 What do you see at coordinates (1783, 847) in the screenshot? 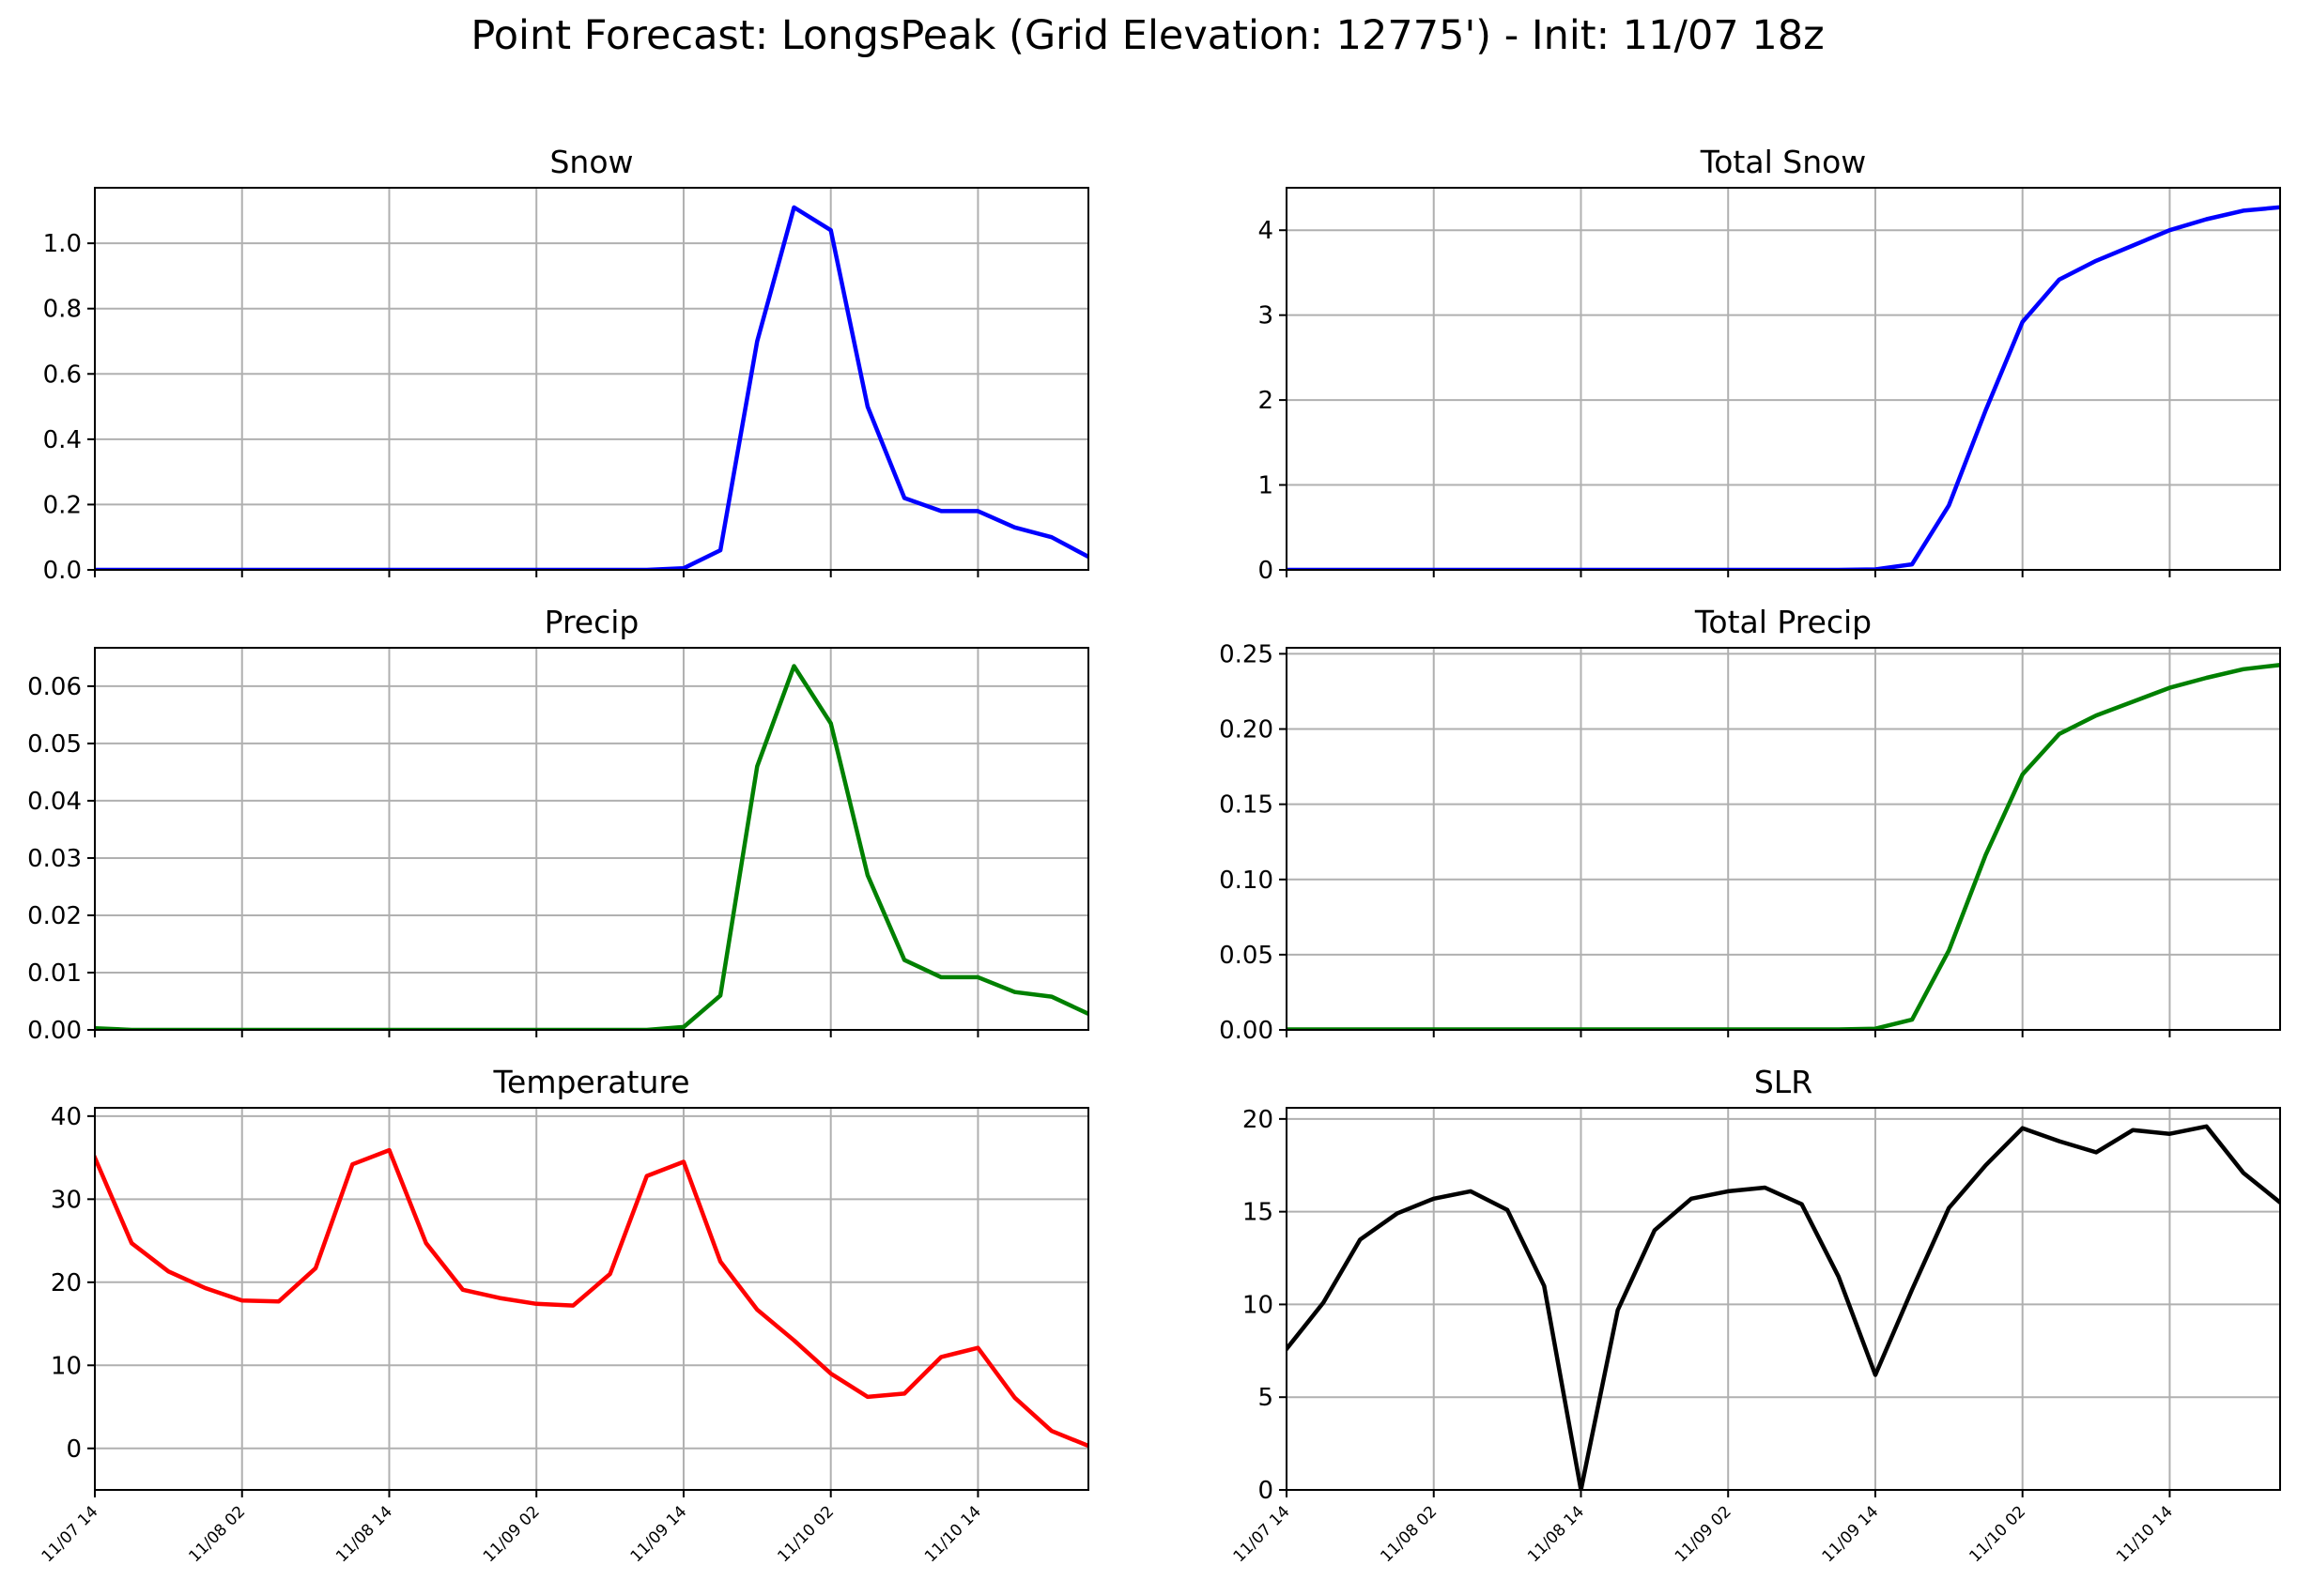
I see `series-line-total-precip` at bounding box center [1783, 847].